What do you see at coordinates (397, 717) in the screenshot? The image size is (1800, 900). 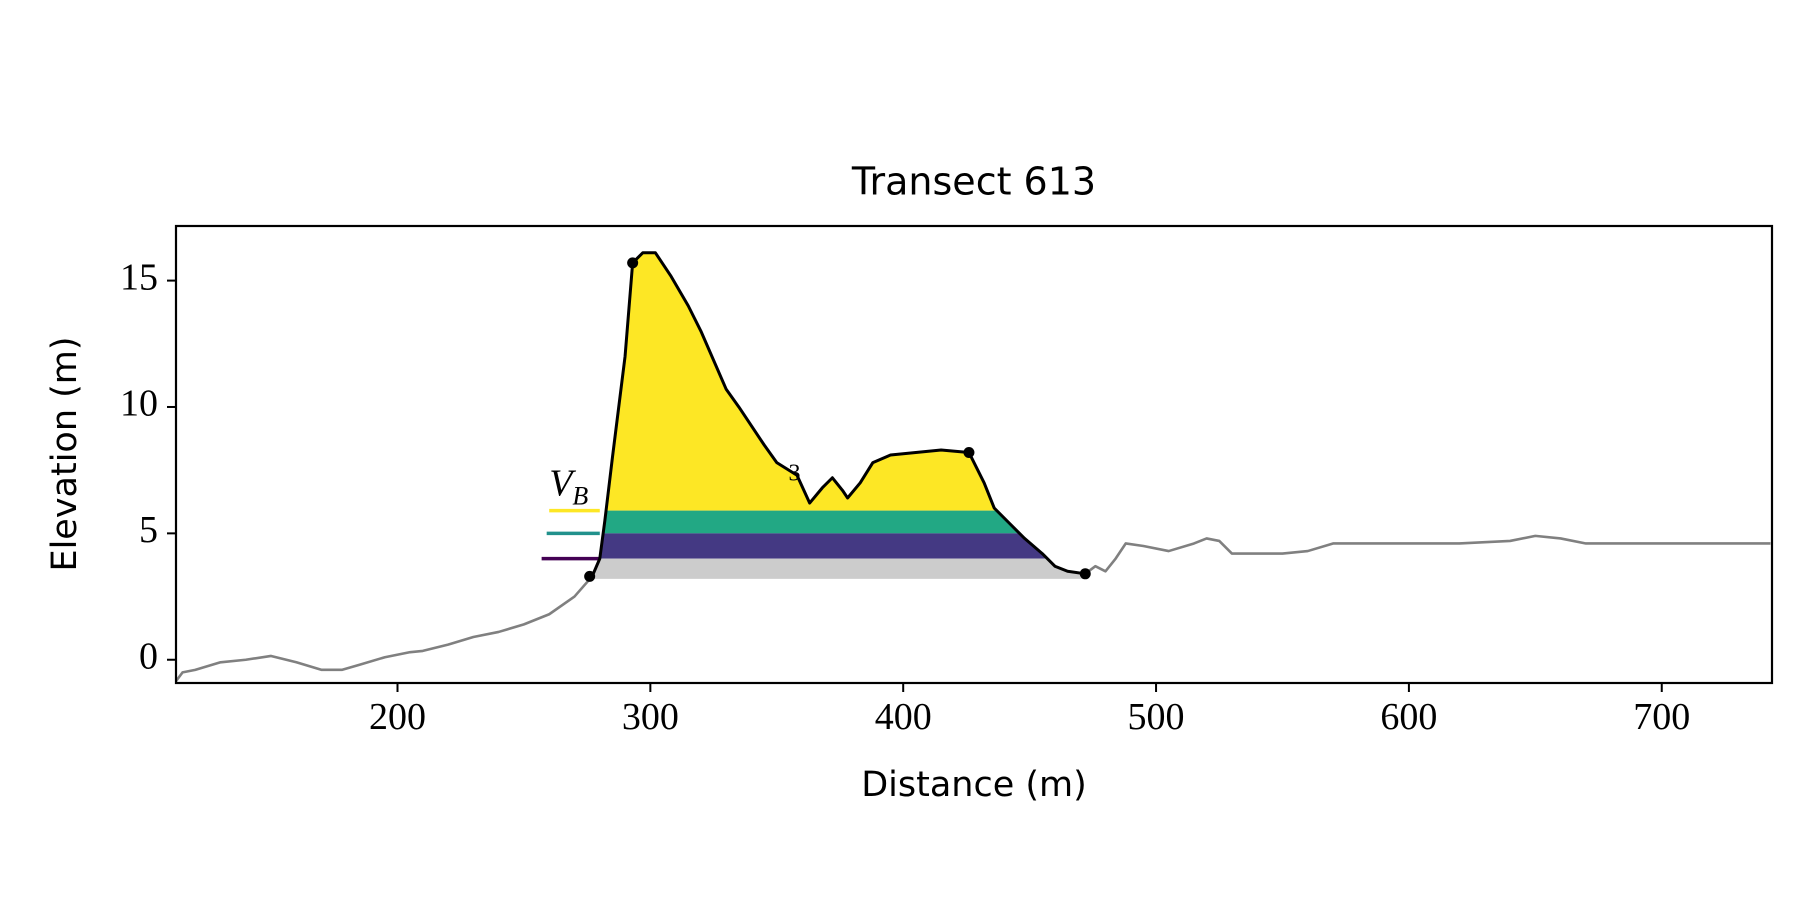 I see `x-tick-label: 200` at bounding box center [397, 717].